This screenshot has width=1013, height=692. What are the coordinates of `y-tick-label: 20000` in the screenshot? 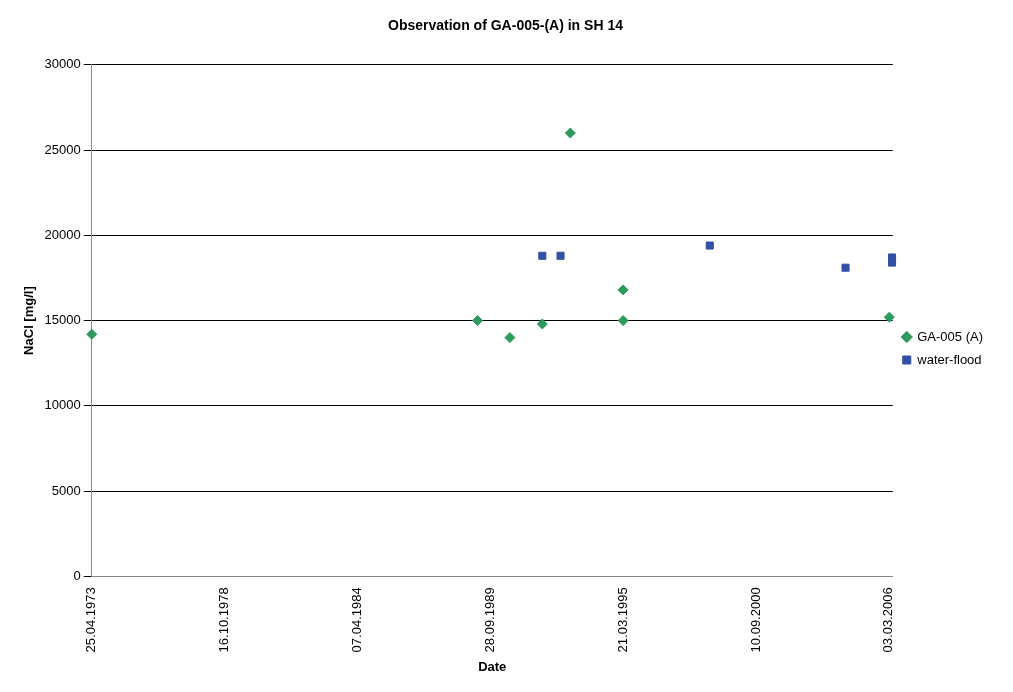 It's located at (62, 234).